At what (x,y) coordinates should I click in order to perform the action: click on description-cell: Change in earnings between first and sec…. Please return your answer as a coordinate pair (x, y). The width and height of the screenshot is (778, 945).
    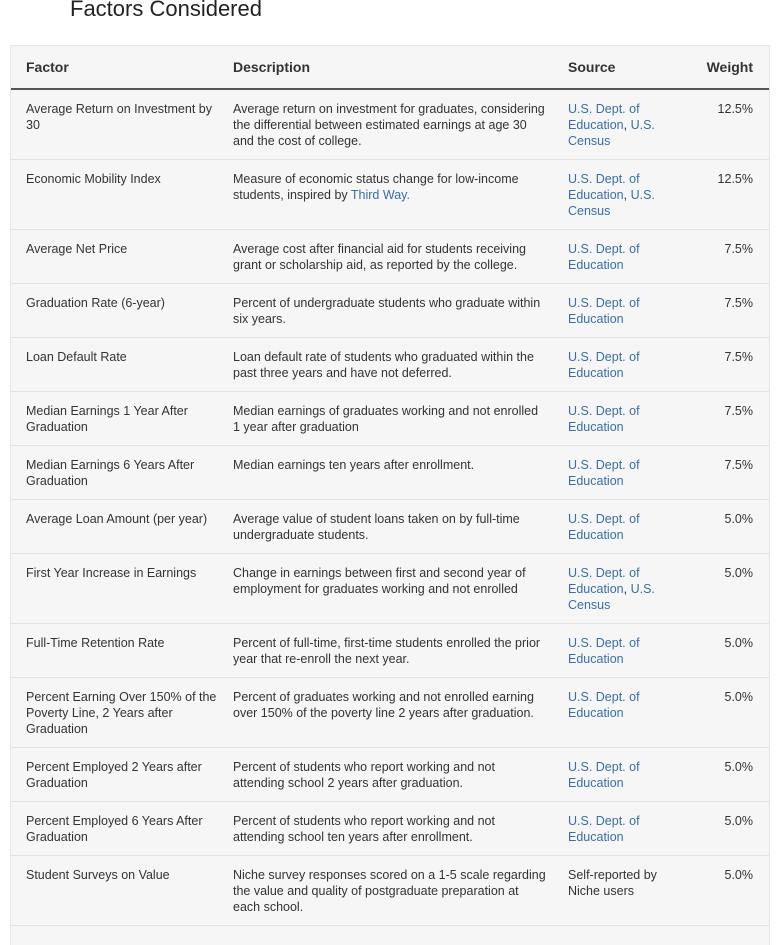
    Looking at the image, I should click on (385, 588).